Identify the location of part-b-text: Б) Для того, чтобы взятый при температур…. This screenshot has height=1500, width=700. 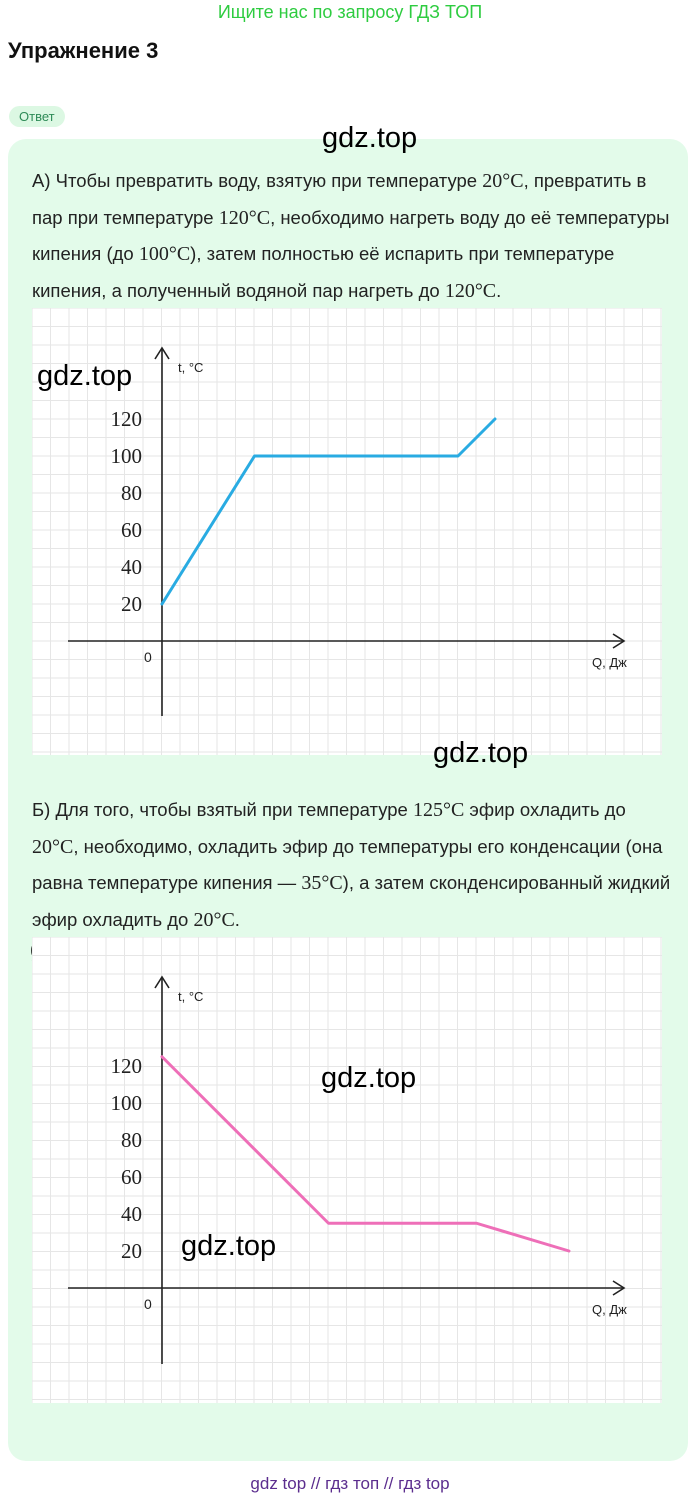
(351, 865).